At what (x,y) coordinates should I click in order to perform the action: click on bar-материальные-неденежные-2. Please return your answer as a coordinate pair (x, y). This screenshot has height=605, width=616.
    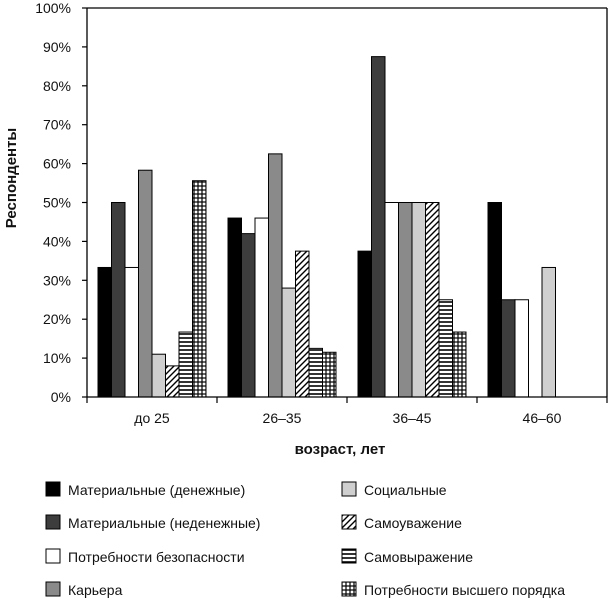
    Looking at the image, I should click on (378, 227).